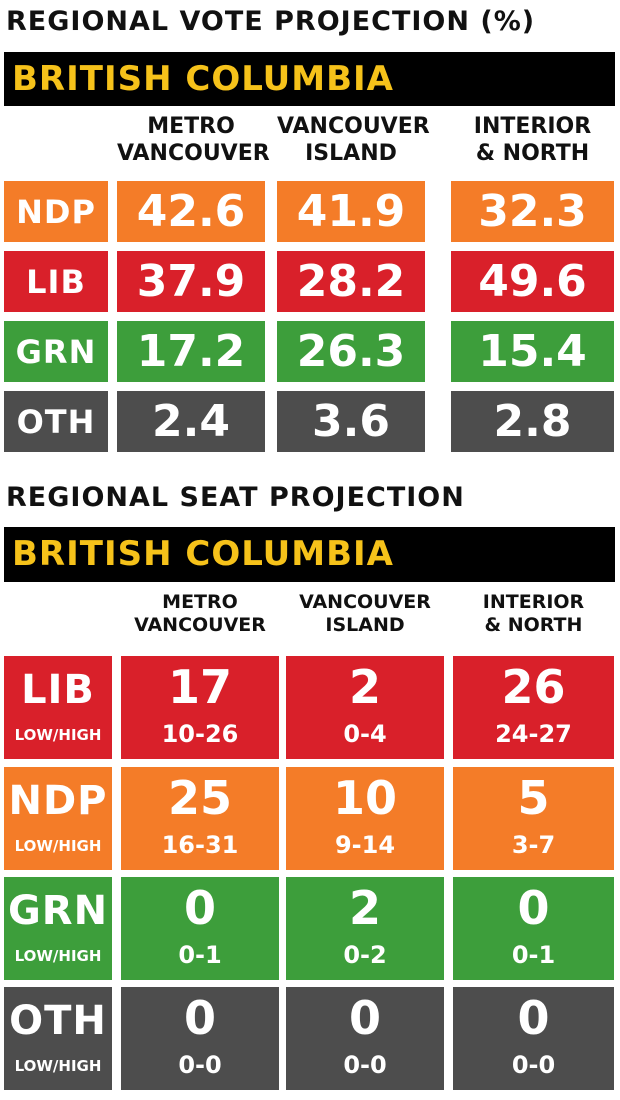 The height and width of the screenshot is (1100, 620). I want to click on seat-count: 25, so click(199, 797).